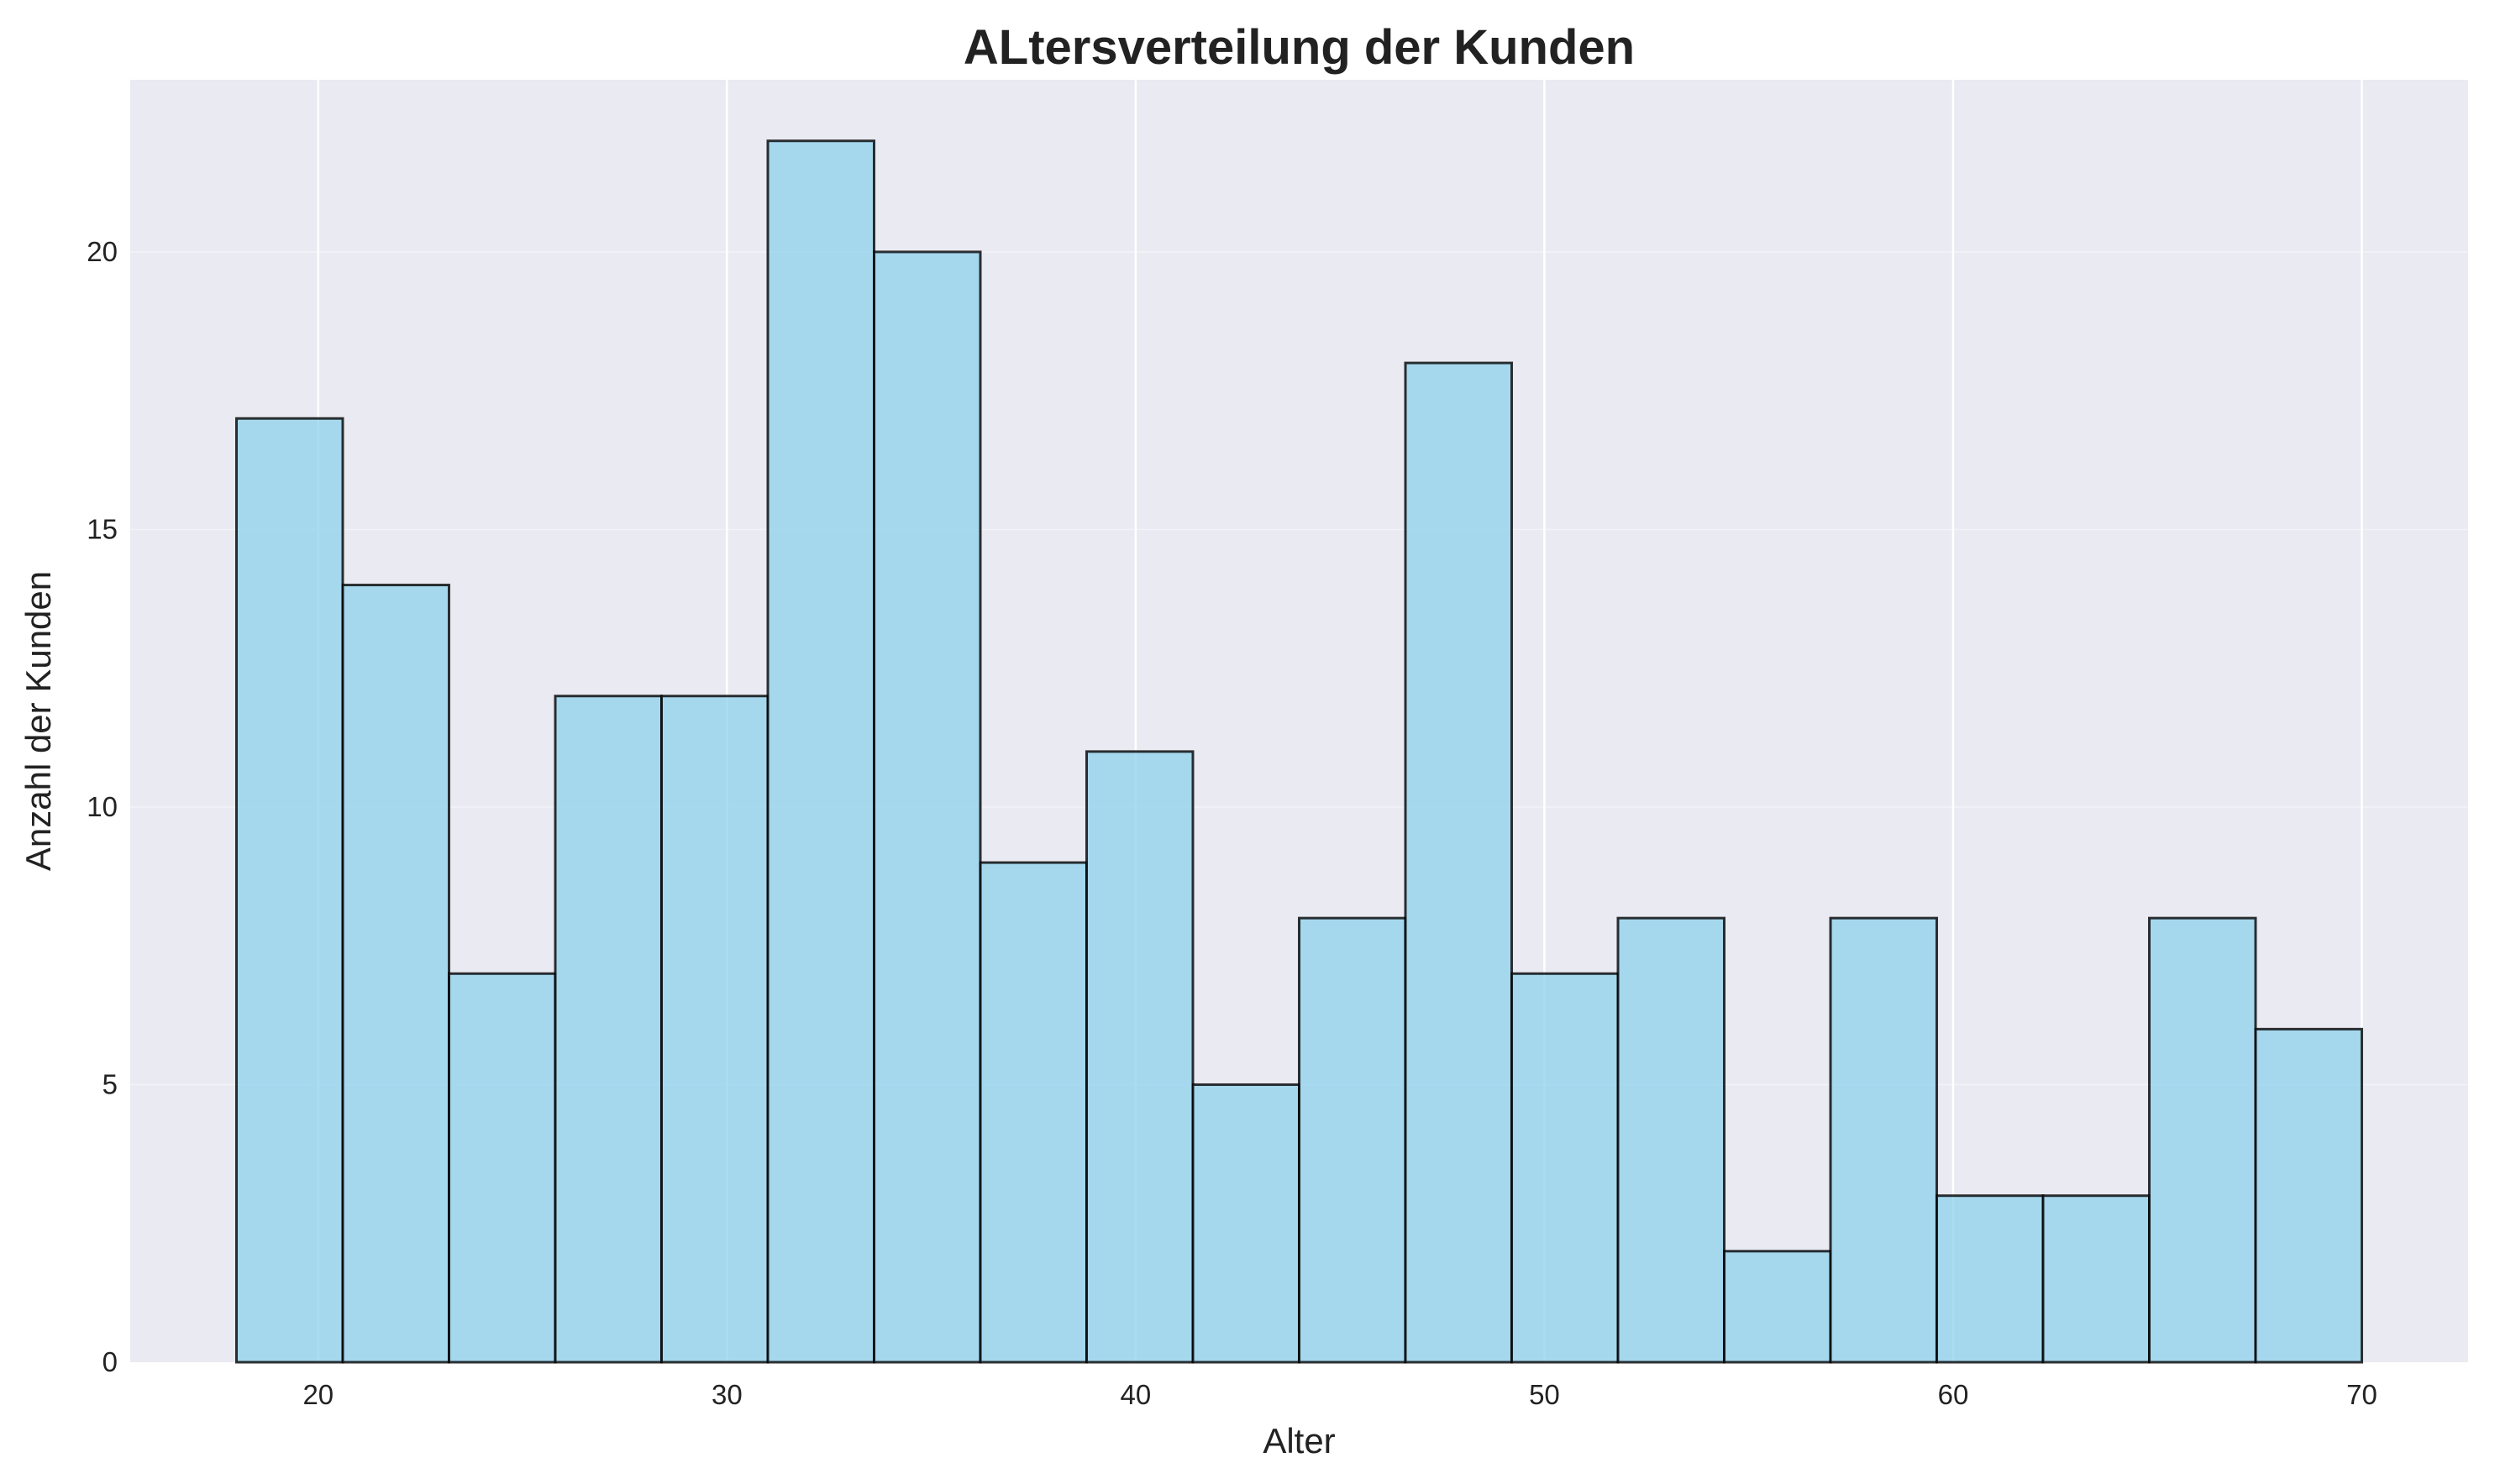 The image size is (2495, 1484). What do you see at coordinates (1299, 1441) in the screenshot?
I see `x-axis-label: Alter` at bounding box center [1299, 1441].